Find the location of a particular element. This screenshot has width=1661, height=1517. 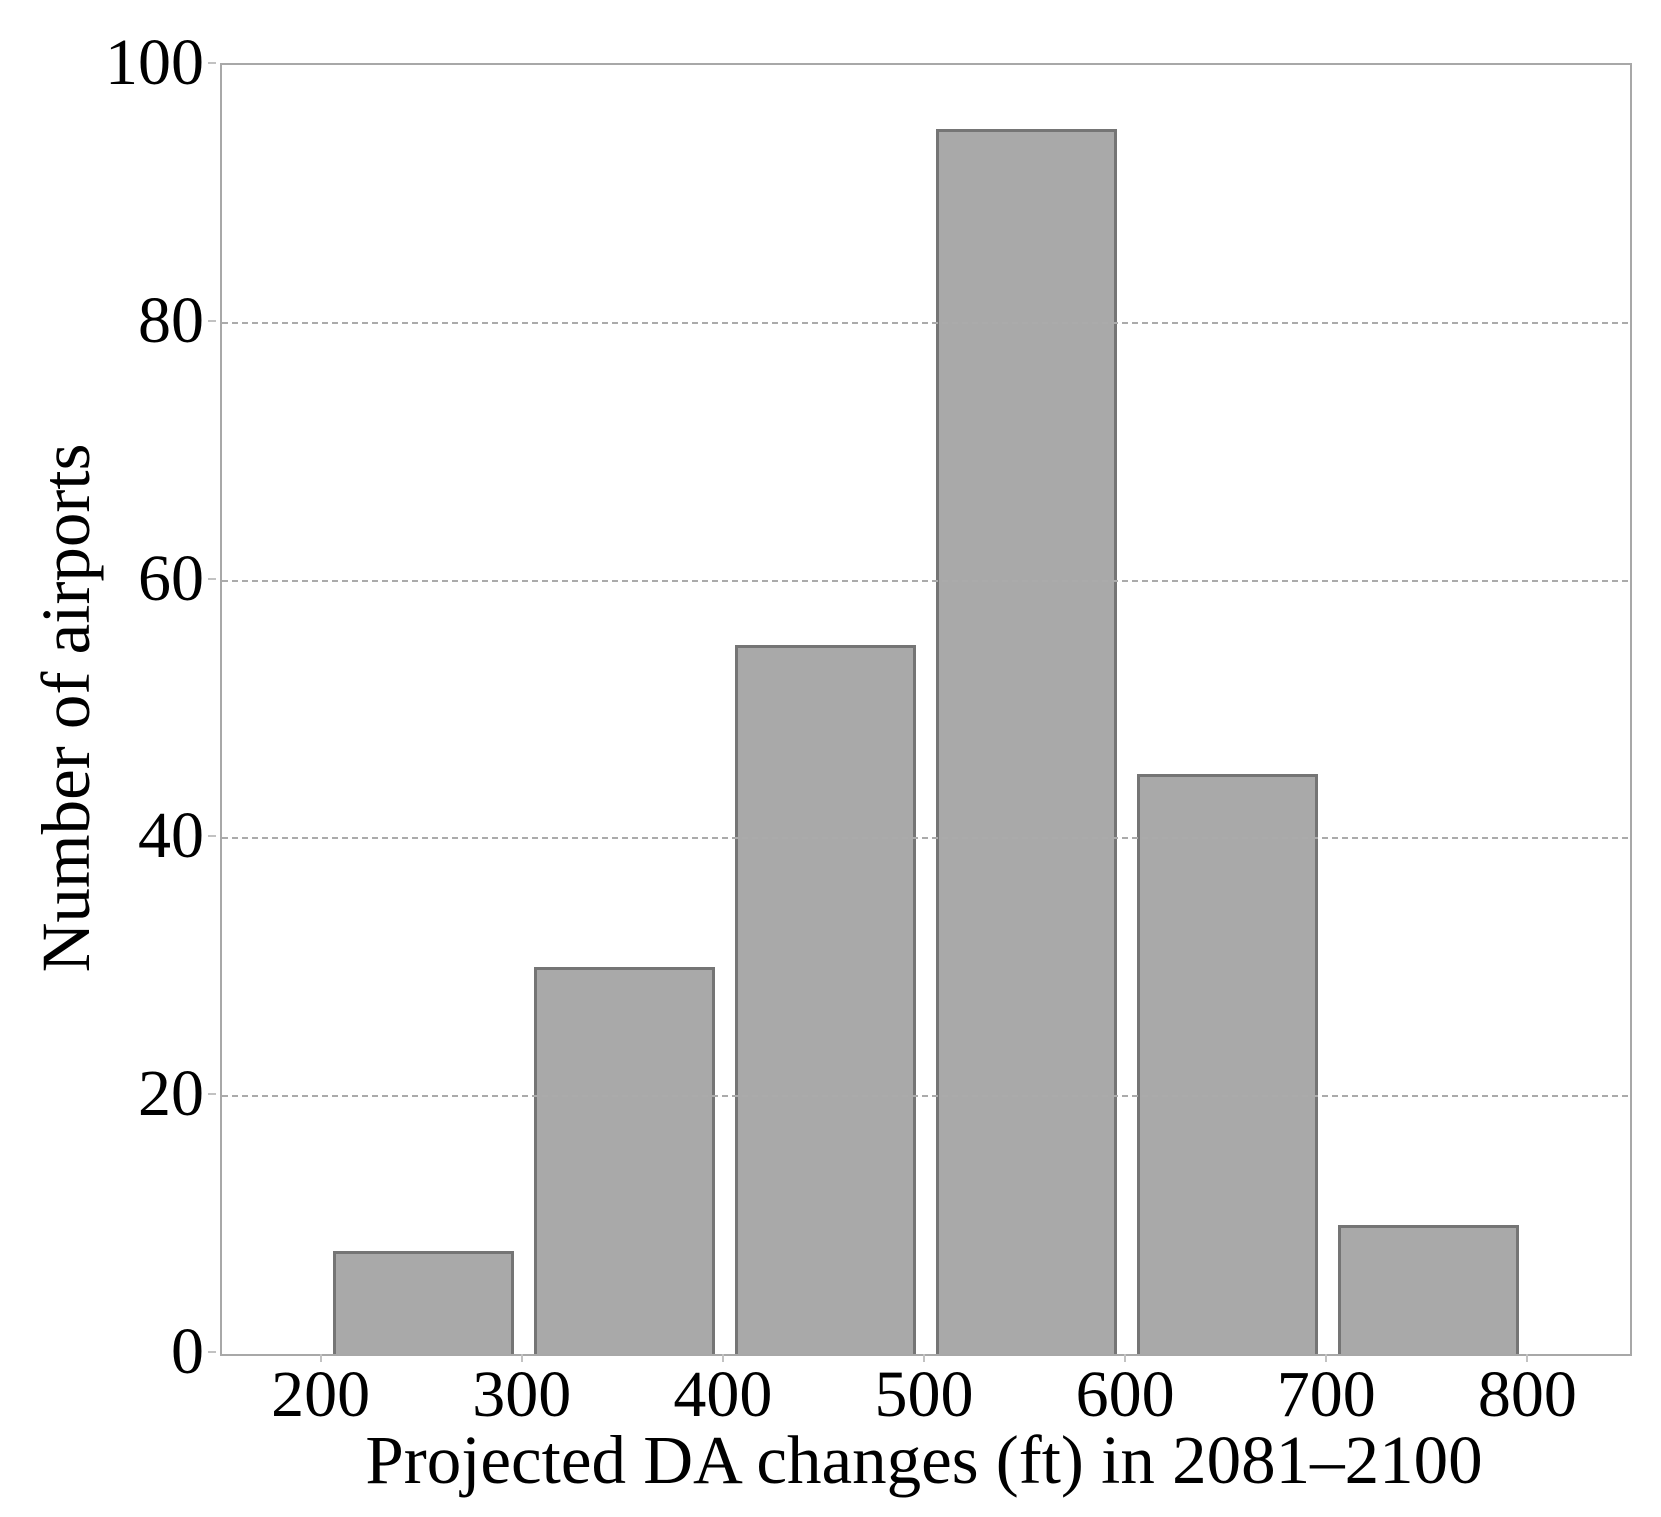

x-tick-label-400: 400 is located at coordinates (723, 1394).